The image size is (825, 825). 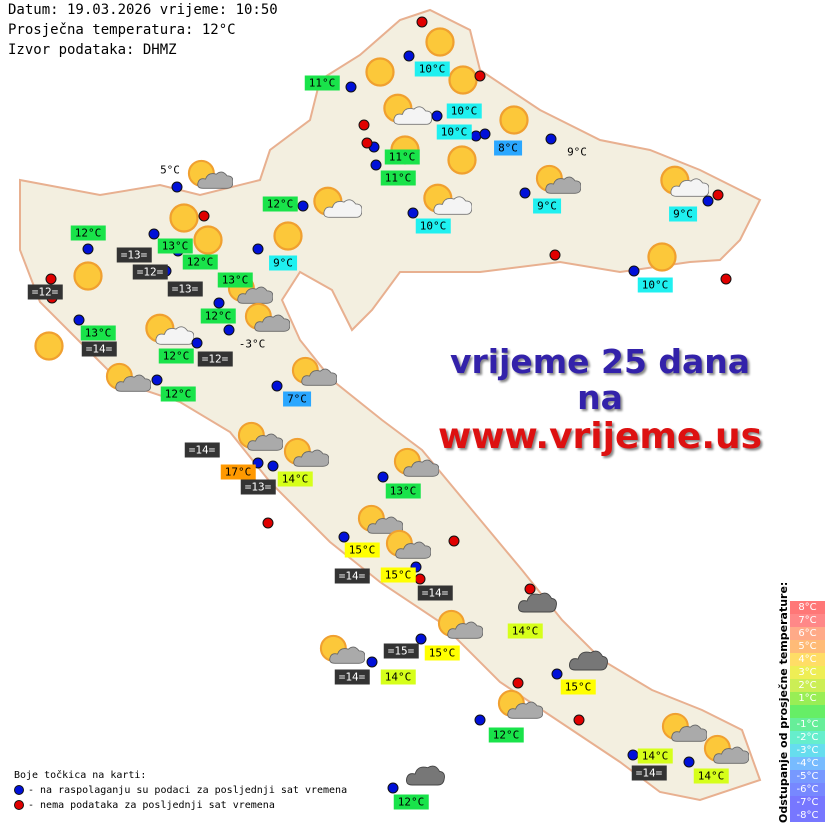 I want to click on average-temperature: Prosječna temperatura: 12°C, so click(x=122, y=30).